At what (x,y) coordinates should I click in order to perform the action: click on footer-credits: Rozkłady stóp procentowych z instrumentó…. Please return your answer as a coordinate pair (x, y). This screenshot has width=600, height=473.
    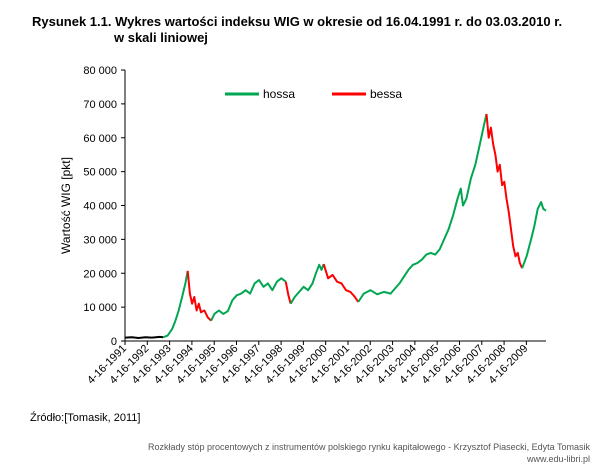
    Looking at the image, I should click on (368, 447).